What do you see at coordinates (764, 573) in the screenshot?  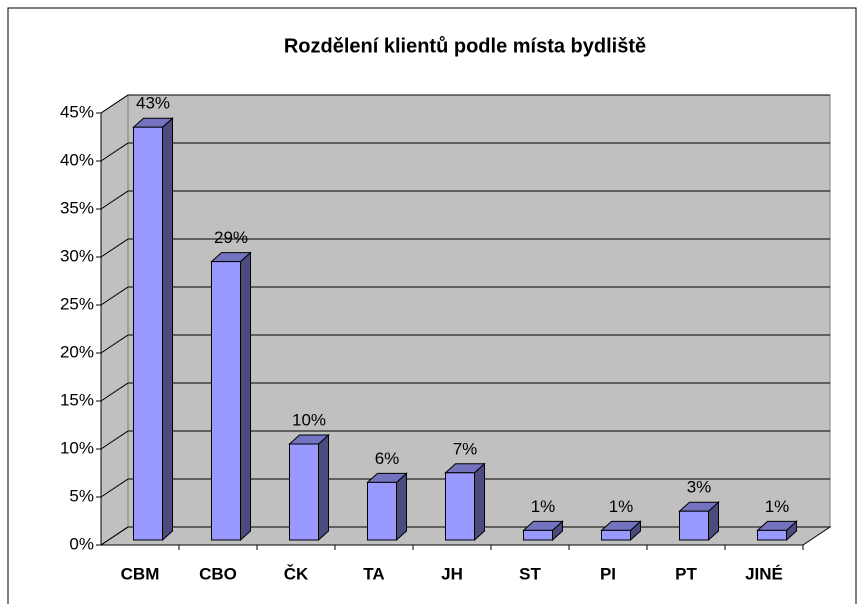 I see `x-tick-label: JINÉ` at bounding box center [764, 573].